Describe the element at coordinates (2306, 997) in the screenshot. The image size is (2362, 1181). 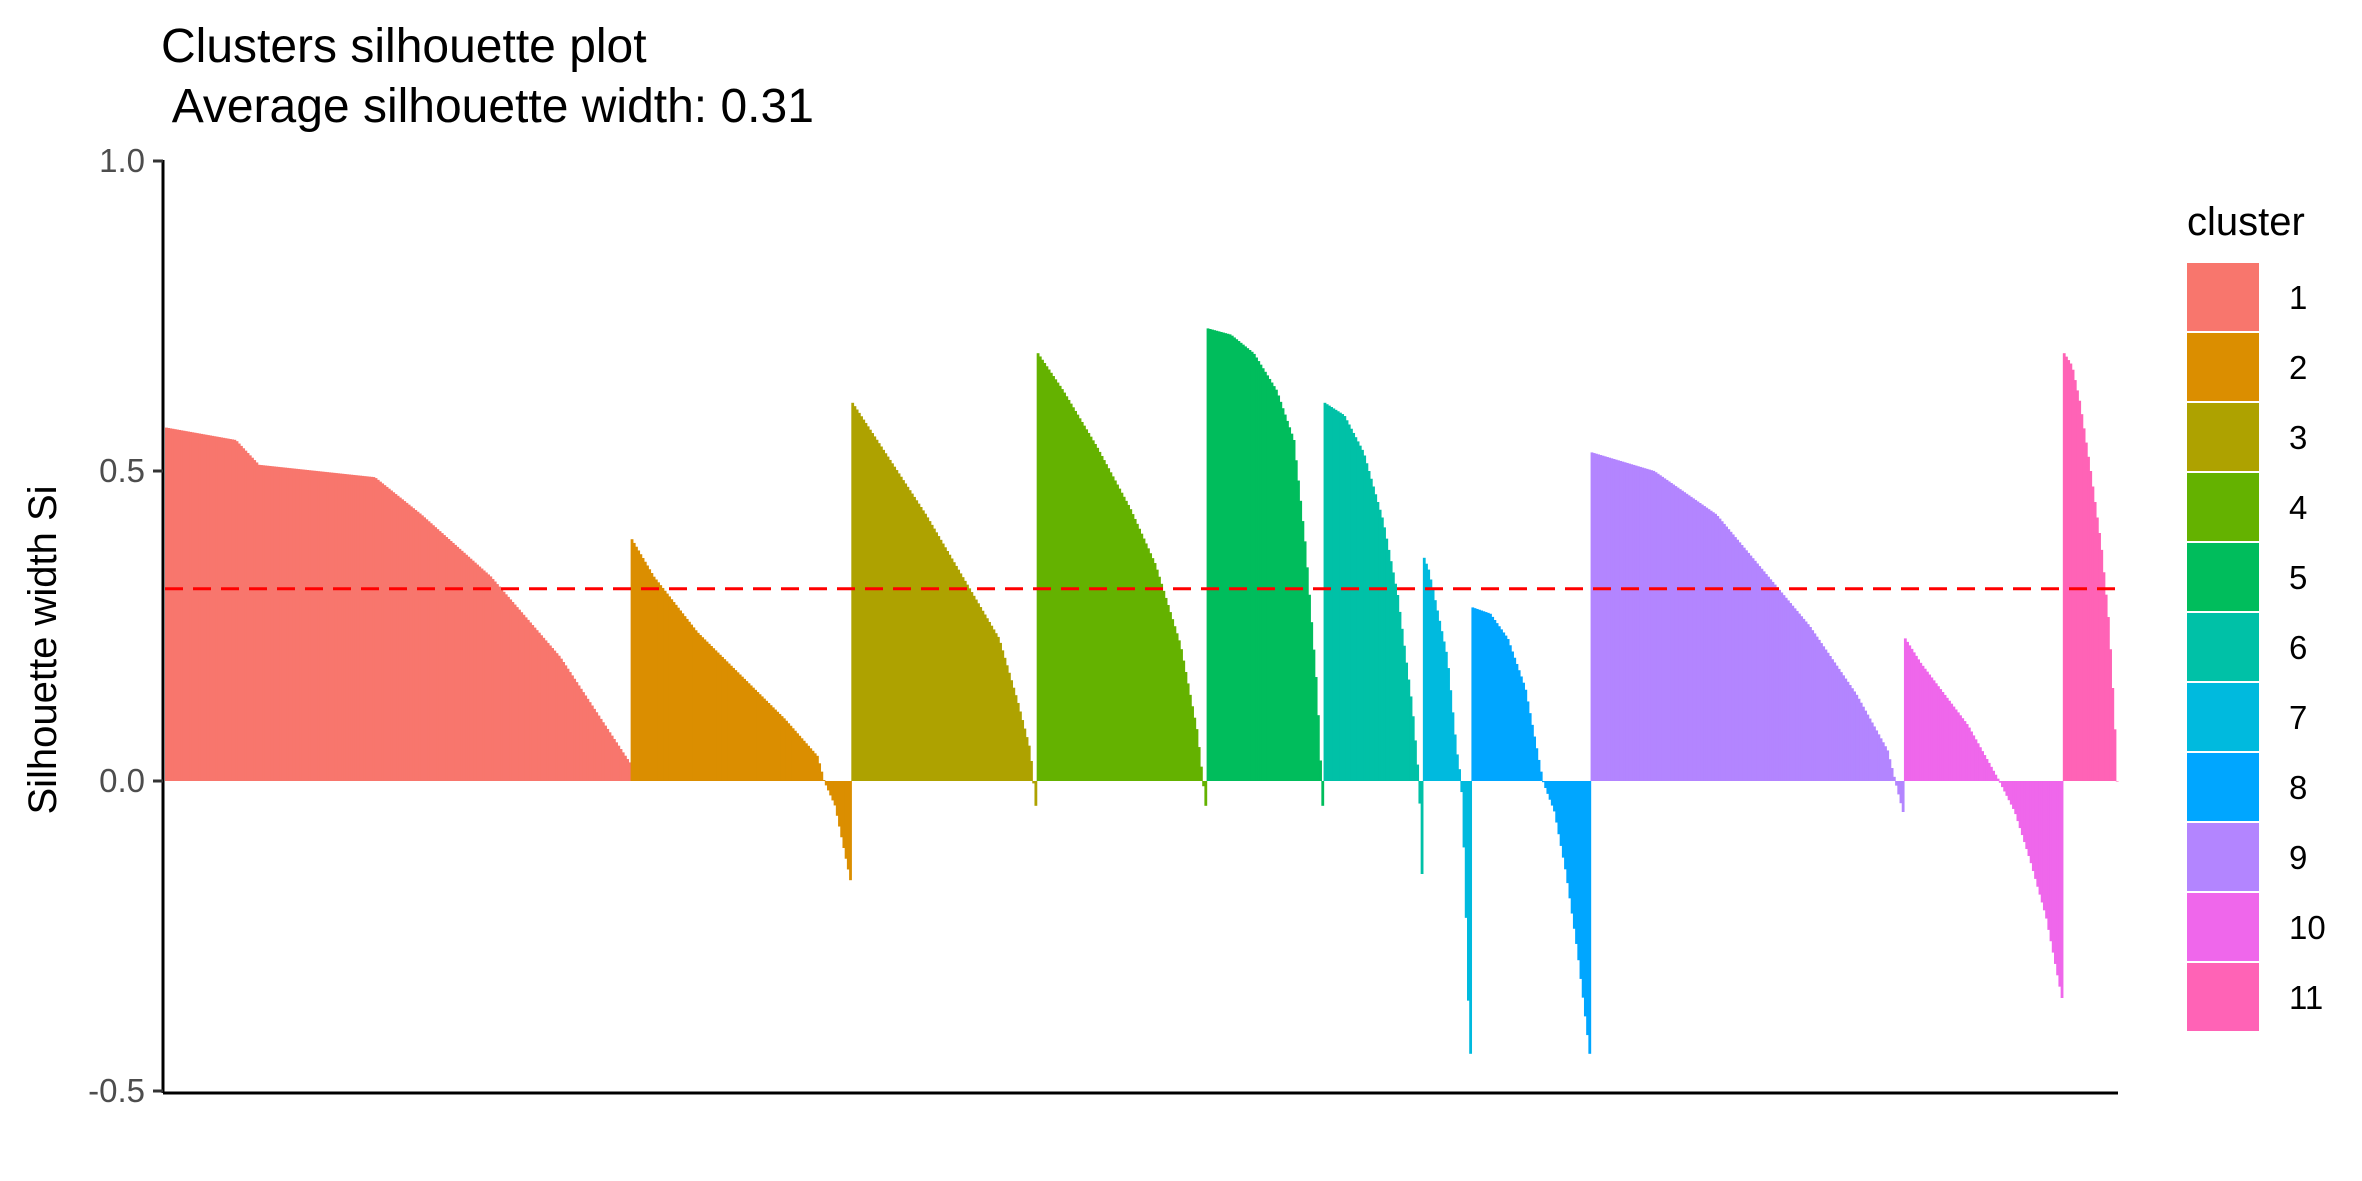
I see `legend-label-11: 11` at that location.